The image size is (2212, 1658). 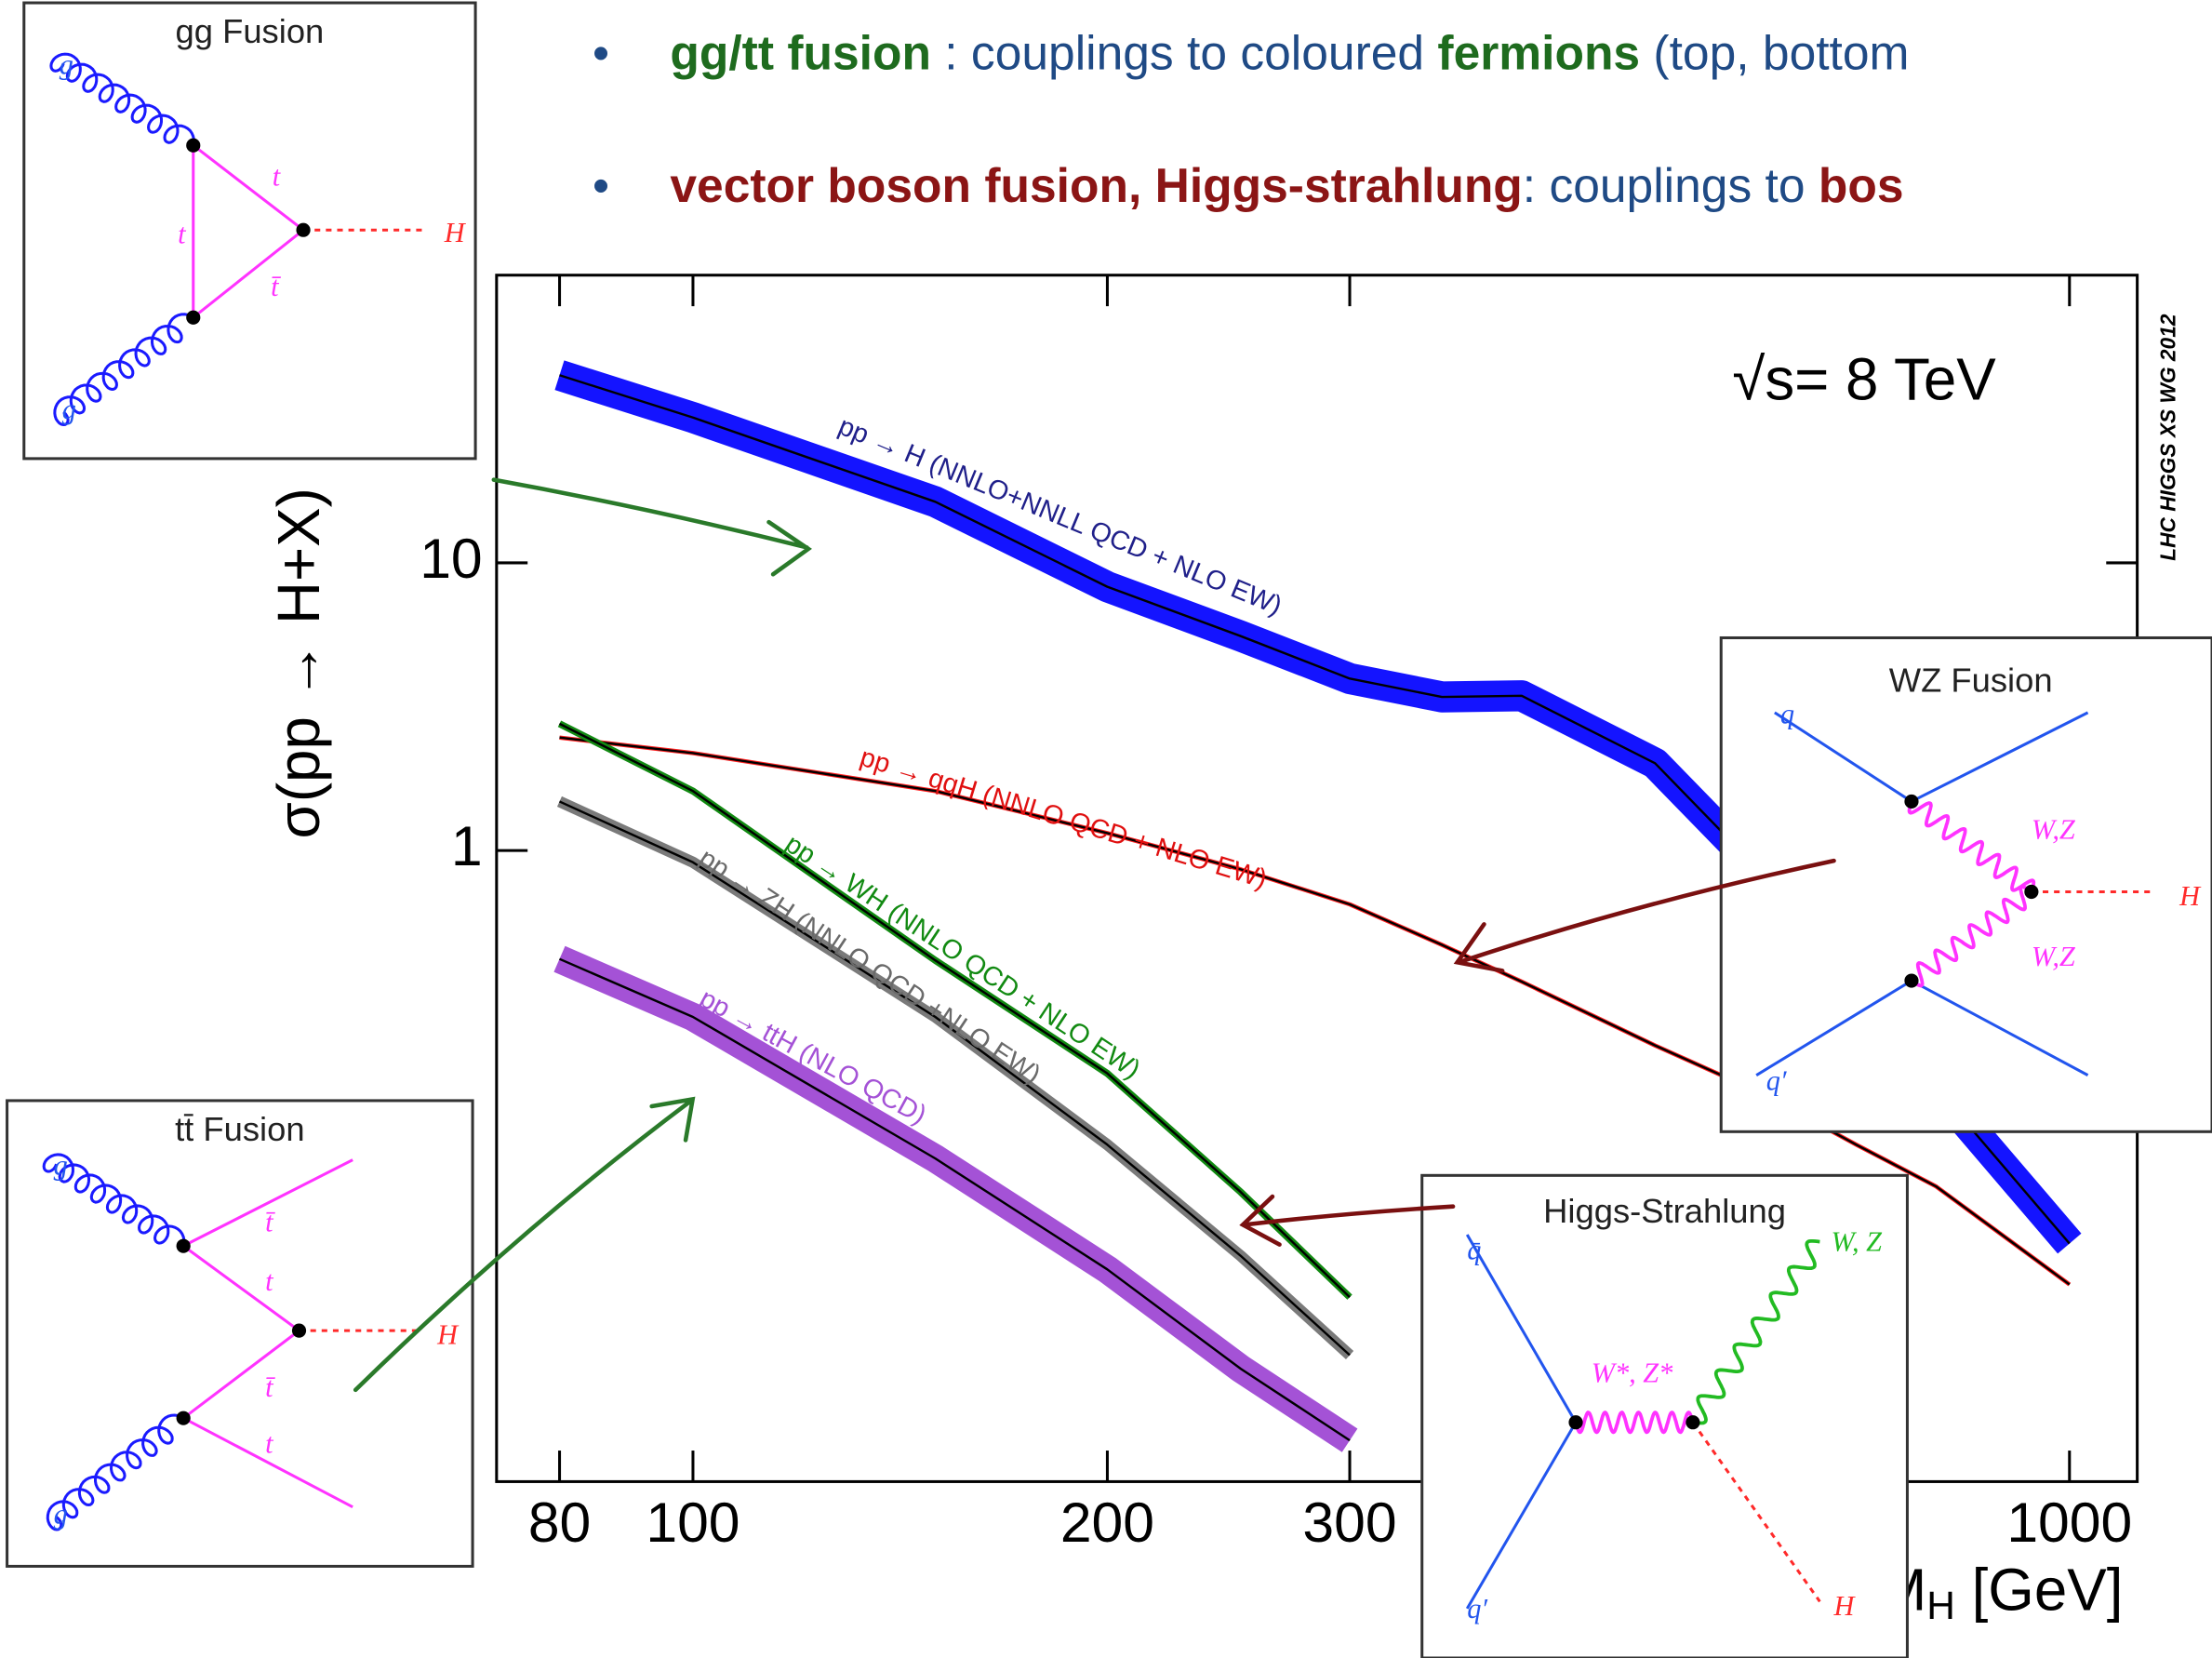 I want to click on particle-label: q, so click(x=1787, y=713).